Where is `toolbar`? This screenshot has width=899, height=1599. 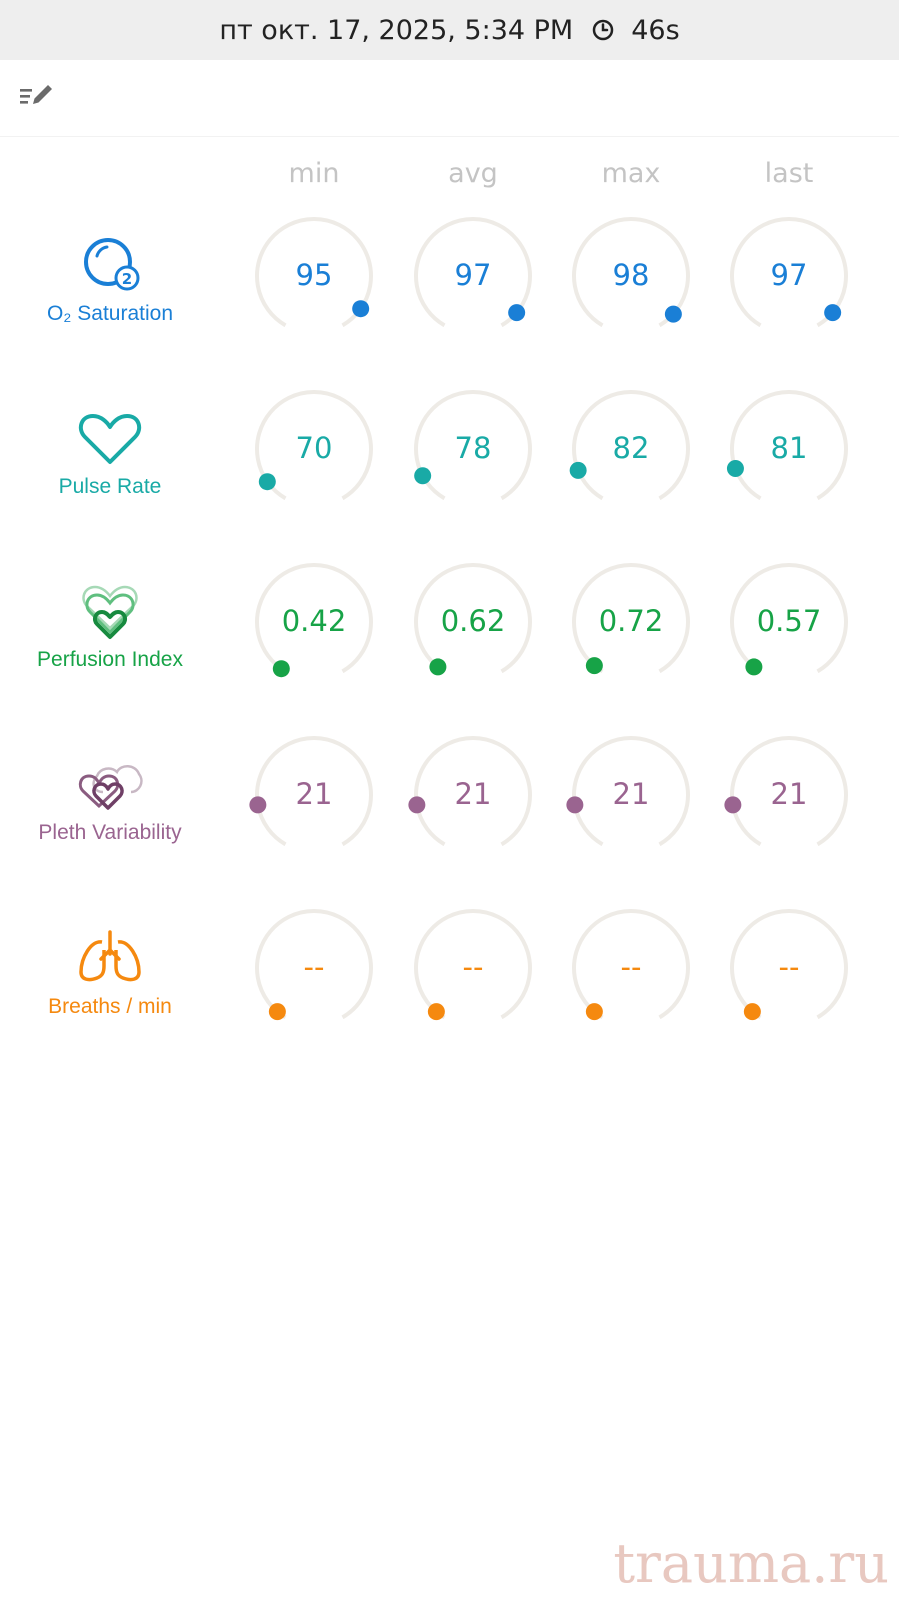 toolbar is located at coordinates (449, 98).